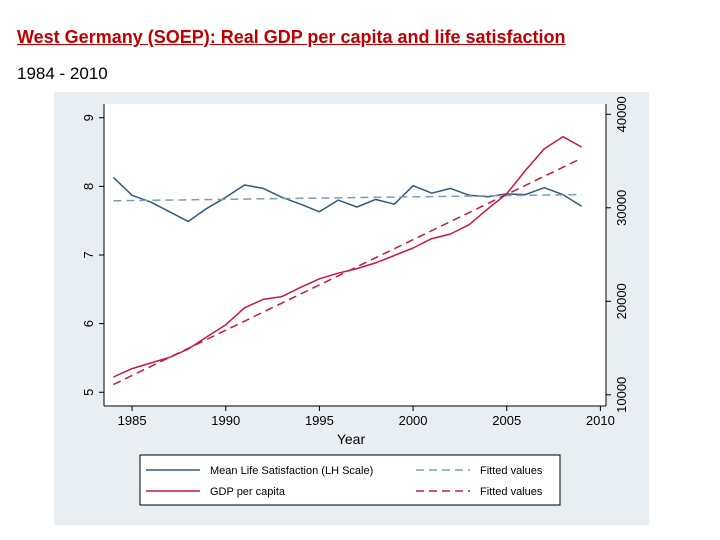 The image size is (720, 540). I want to click on legend-label: Mean Life Satisfaction (LH Scale), so click(291, 471).